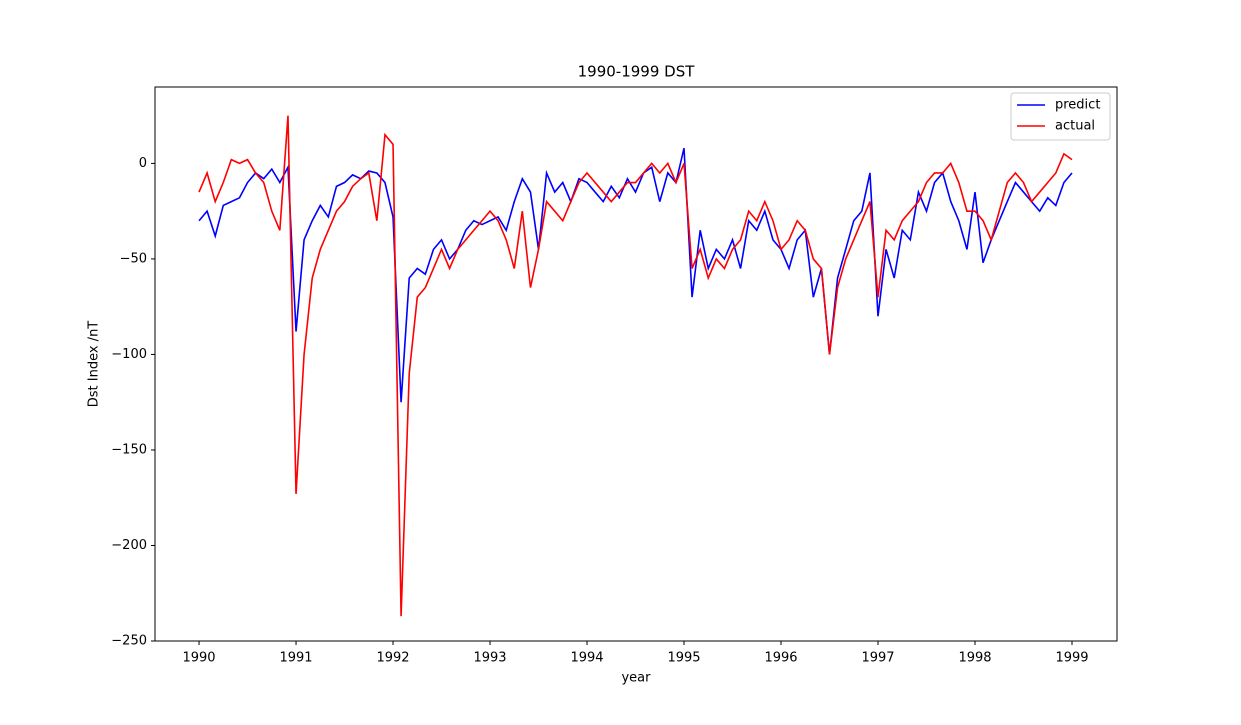  What do you see at coordinates (133, 258) in the screenshot?
I see `y-tick-label: −50` at bounding box center [133, 258].